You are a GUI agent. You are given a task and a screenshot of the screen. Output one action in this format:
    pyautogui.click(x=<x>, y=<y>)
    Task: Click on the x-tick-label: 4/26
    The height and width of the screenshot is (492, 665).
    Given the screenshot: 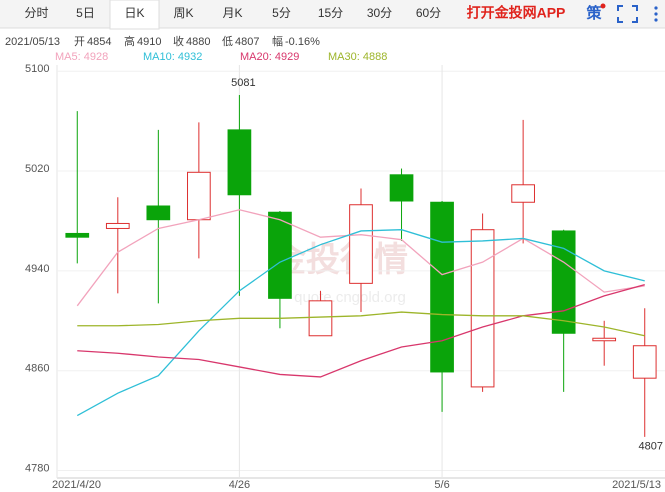 What is the action you would take?
    pyautogui.click(x=239, y=485)
    